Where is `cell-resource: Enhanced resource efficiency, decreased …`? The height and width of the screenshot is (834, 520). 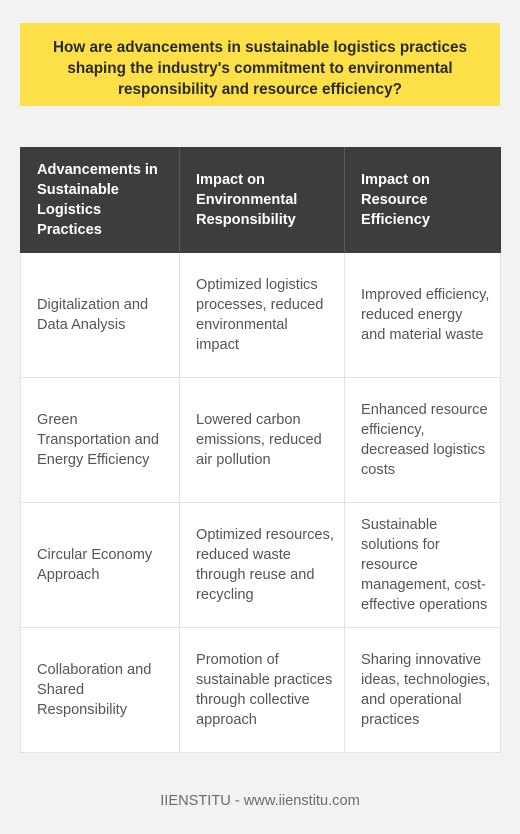
cell-resource: Enhanced resource efficiency, decreased … is located at coordinates (422, 440).